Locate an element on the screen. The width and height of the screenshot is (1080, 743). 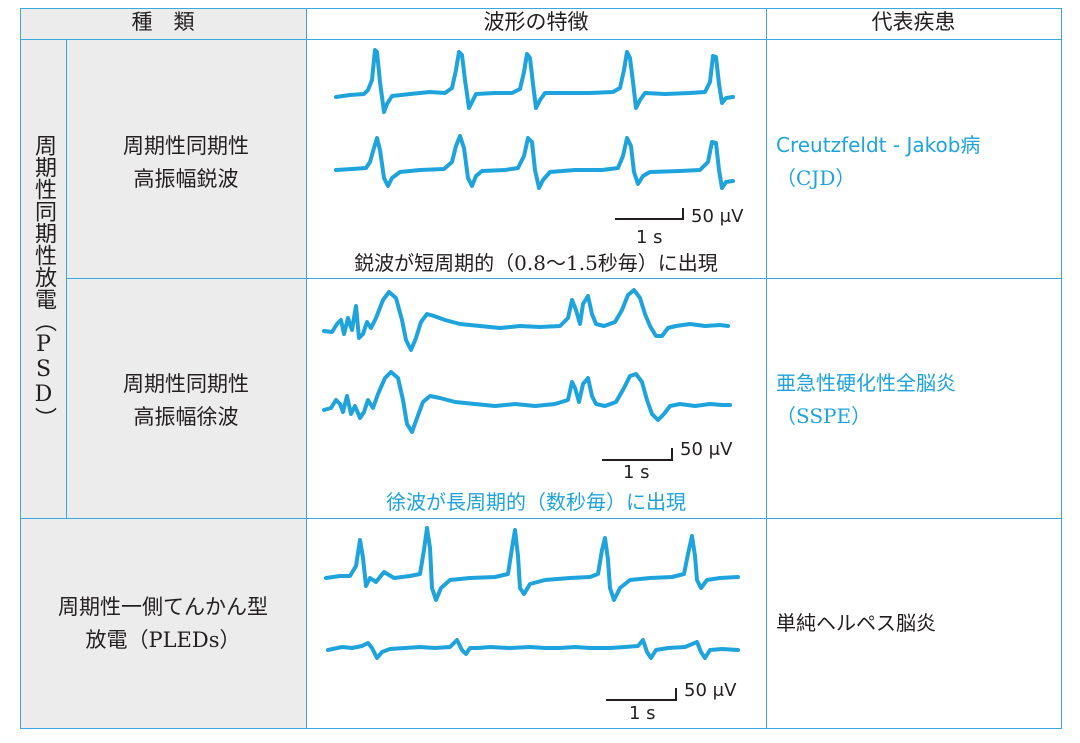
row2-wave-trace1 is located at coordinates (526, 320).